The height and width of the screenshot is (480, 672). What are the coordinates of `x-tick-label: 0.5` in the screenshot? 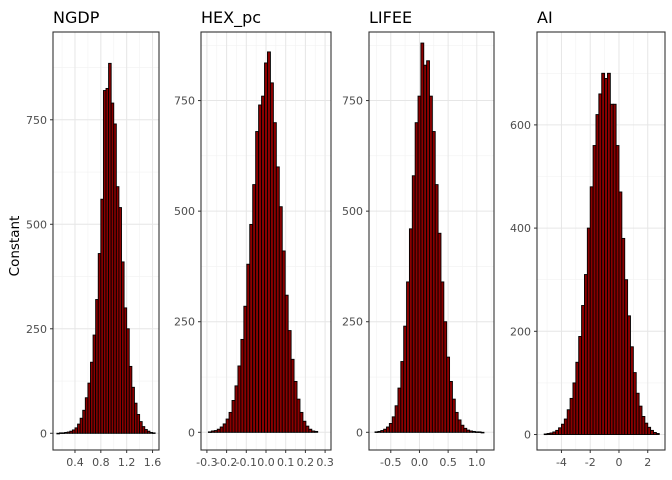 It's located at (448, 462).